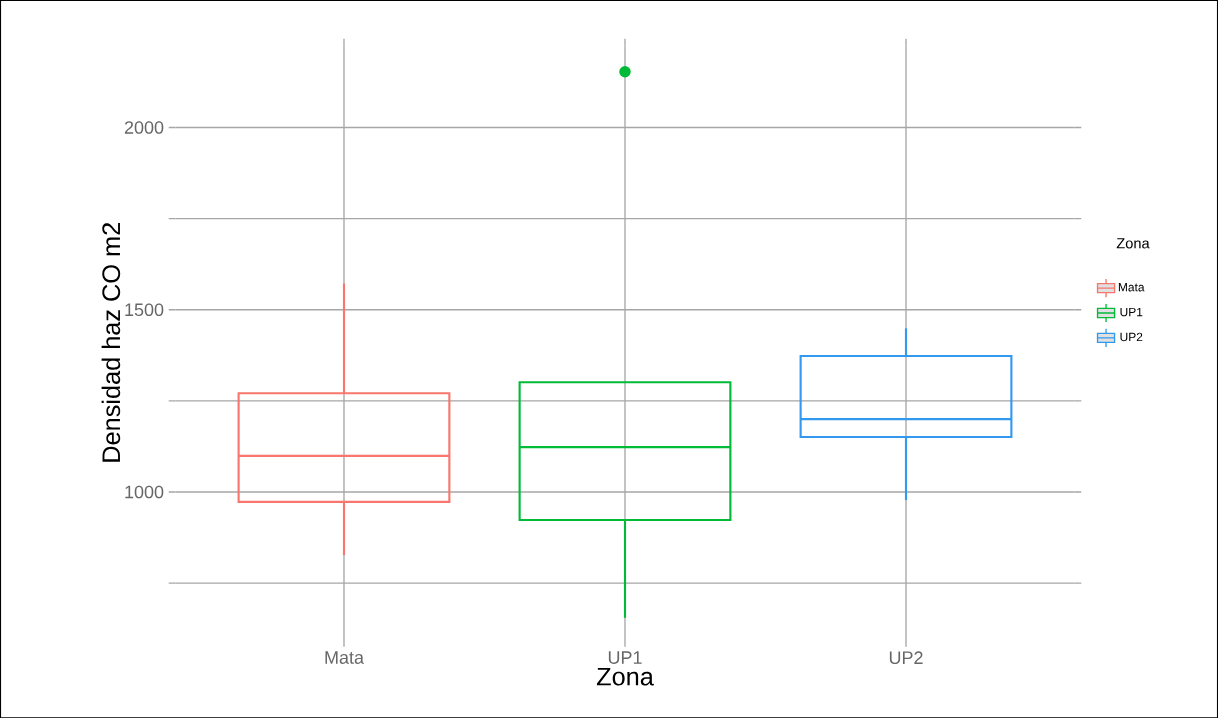  I want to click on legend-title: Zona, so click(1133, 243).